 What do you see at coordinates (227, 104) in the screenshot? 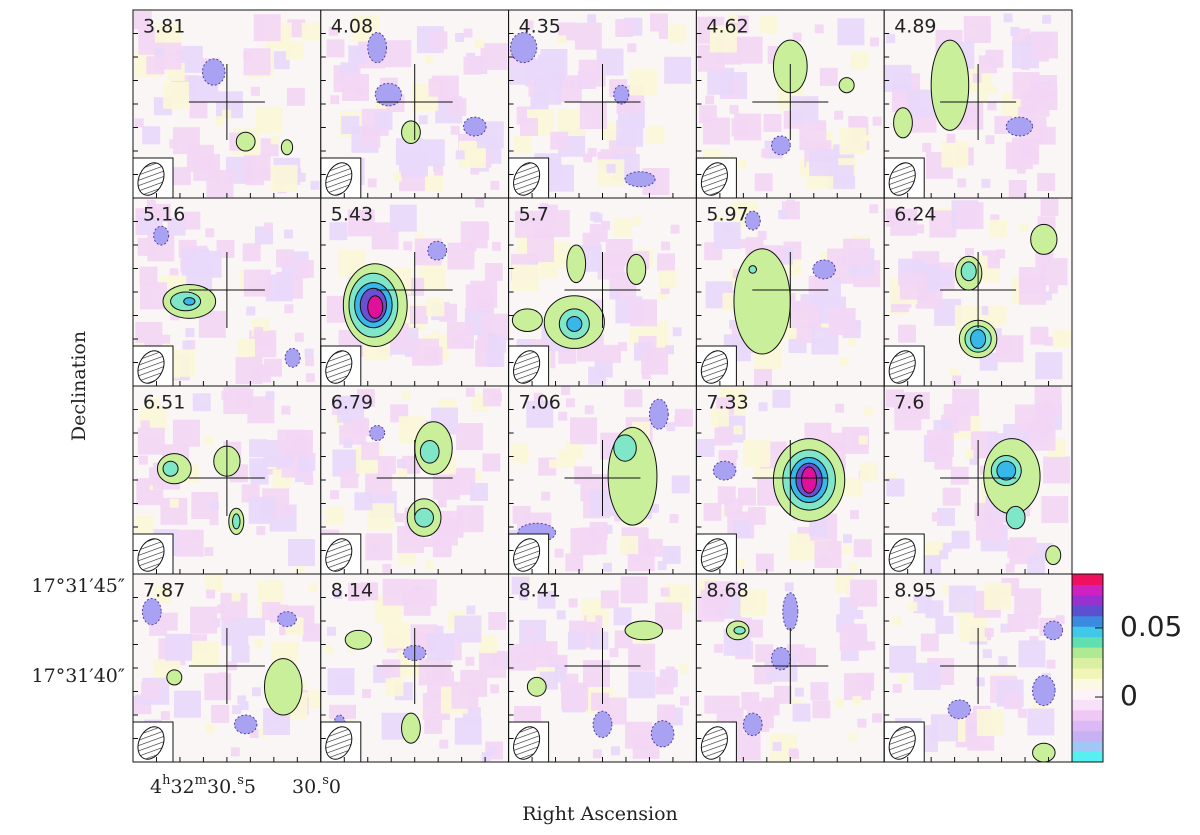
I see `channel-panel: 3.81` at bounding box center [227, 104].